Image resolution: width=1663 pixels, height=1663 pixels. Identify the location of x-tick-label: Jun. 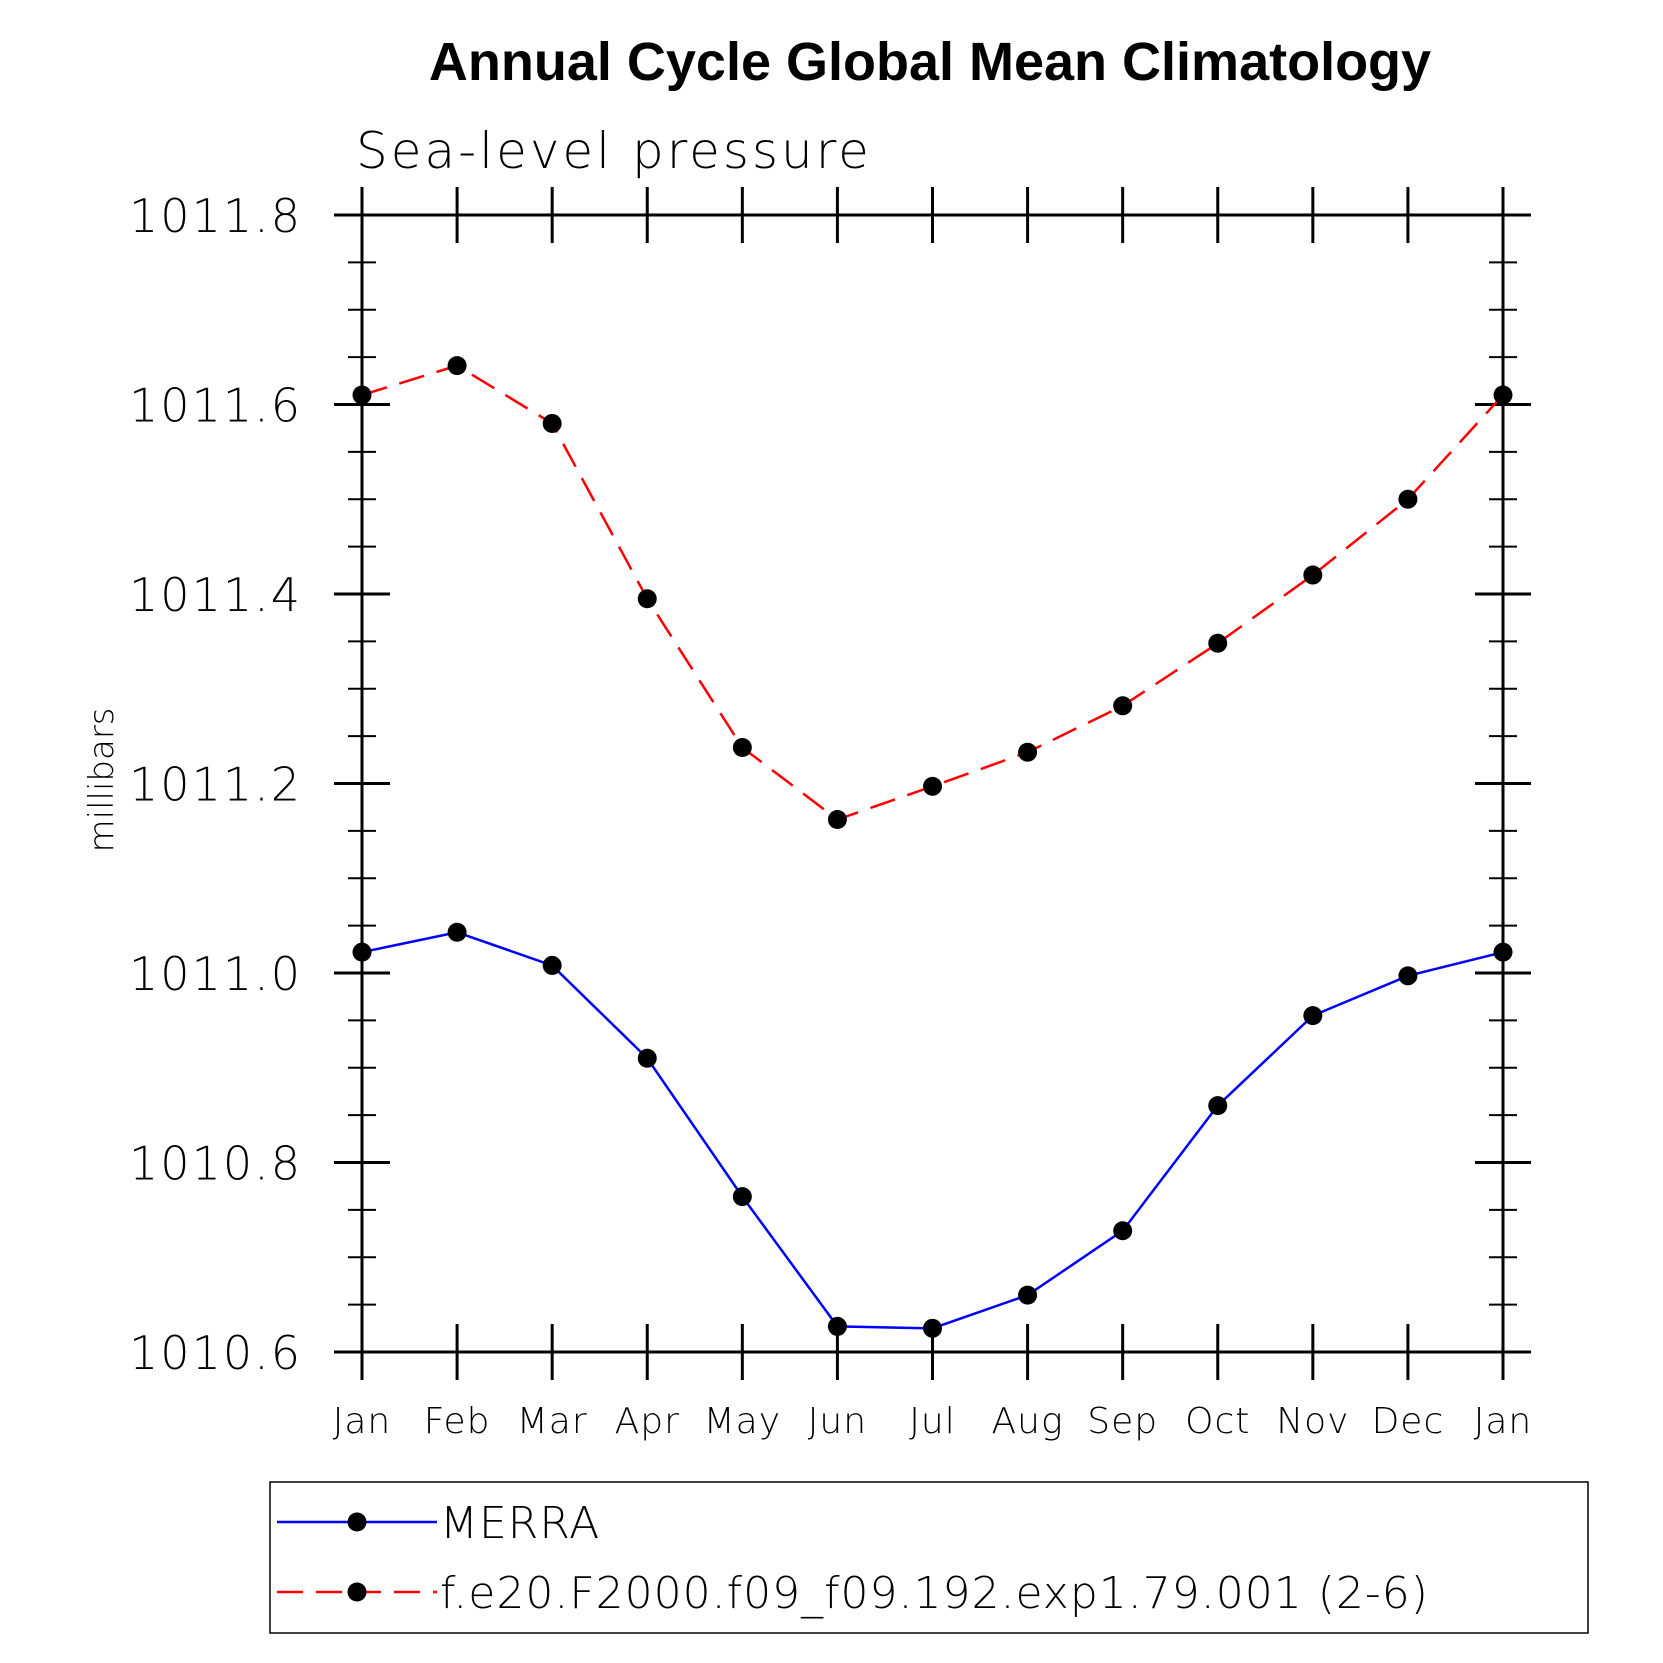
(837, 1421).